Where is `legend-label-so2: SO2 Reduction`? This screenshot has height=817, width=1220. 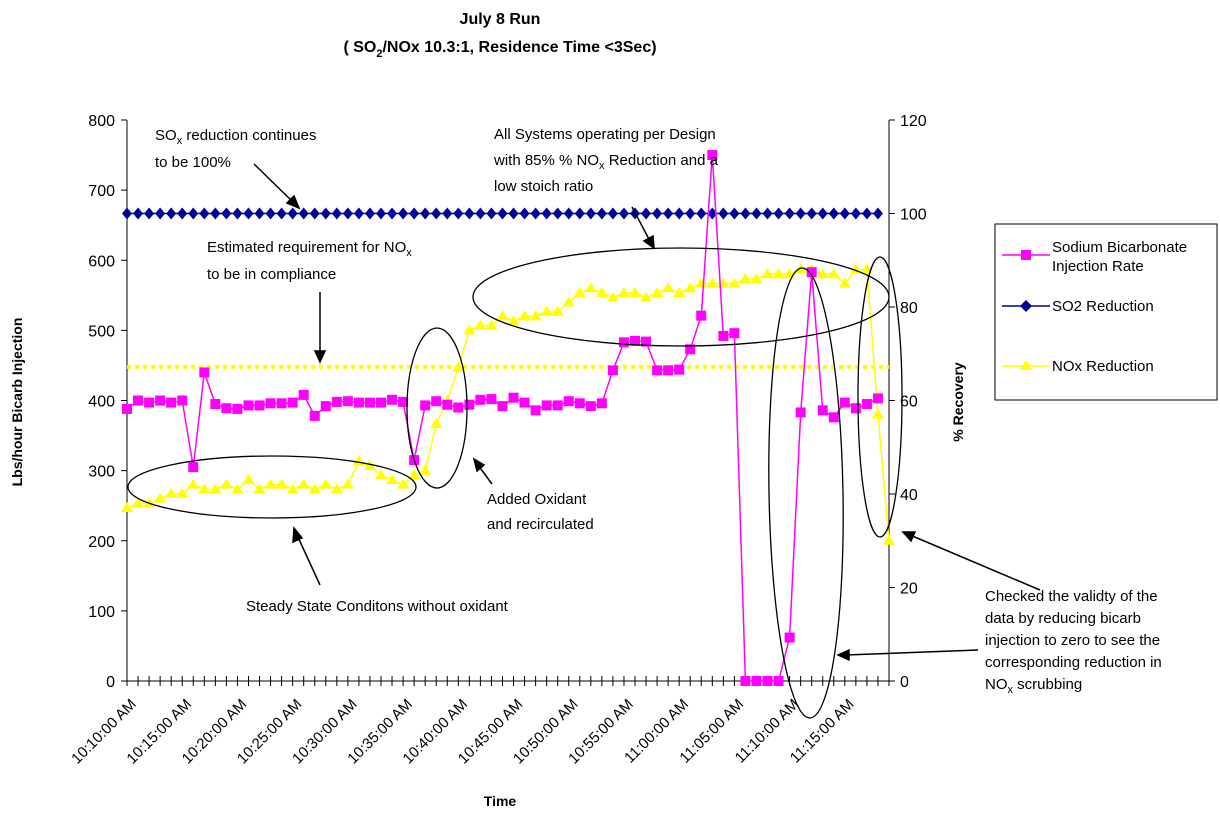 legend-label-so2: SO2 Reduction is located at coordinates (1103, 306).